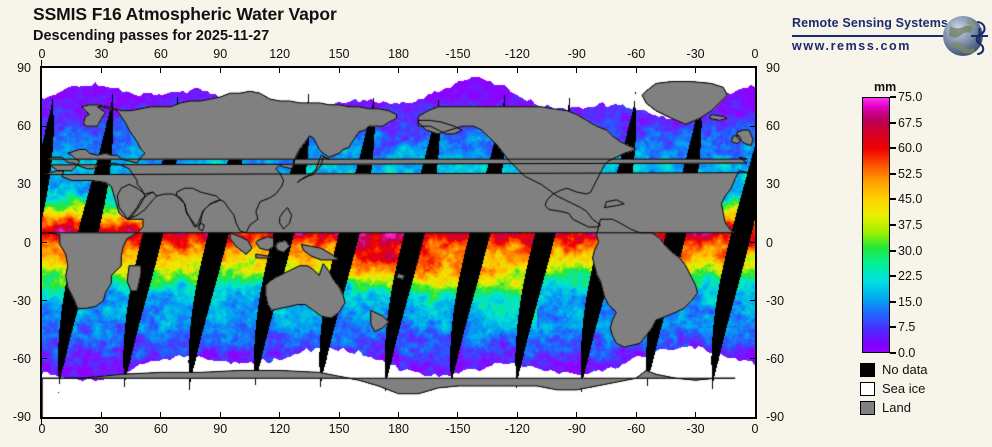  I want to click on colorbar-gradient, so click(876, 225).